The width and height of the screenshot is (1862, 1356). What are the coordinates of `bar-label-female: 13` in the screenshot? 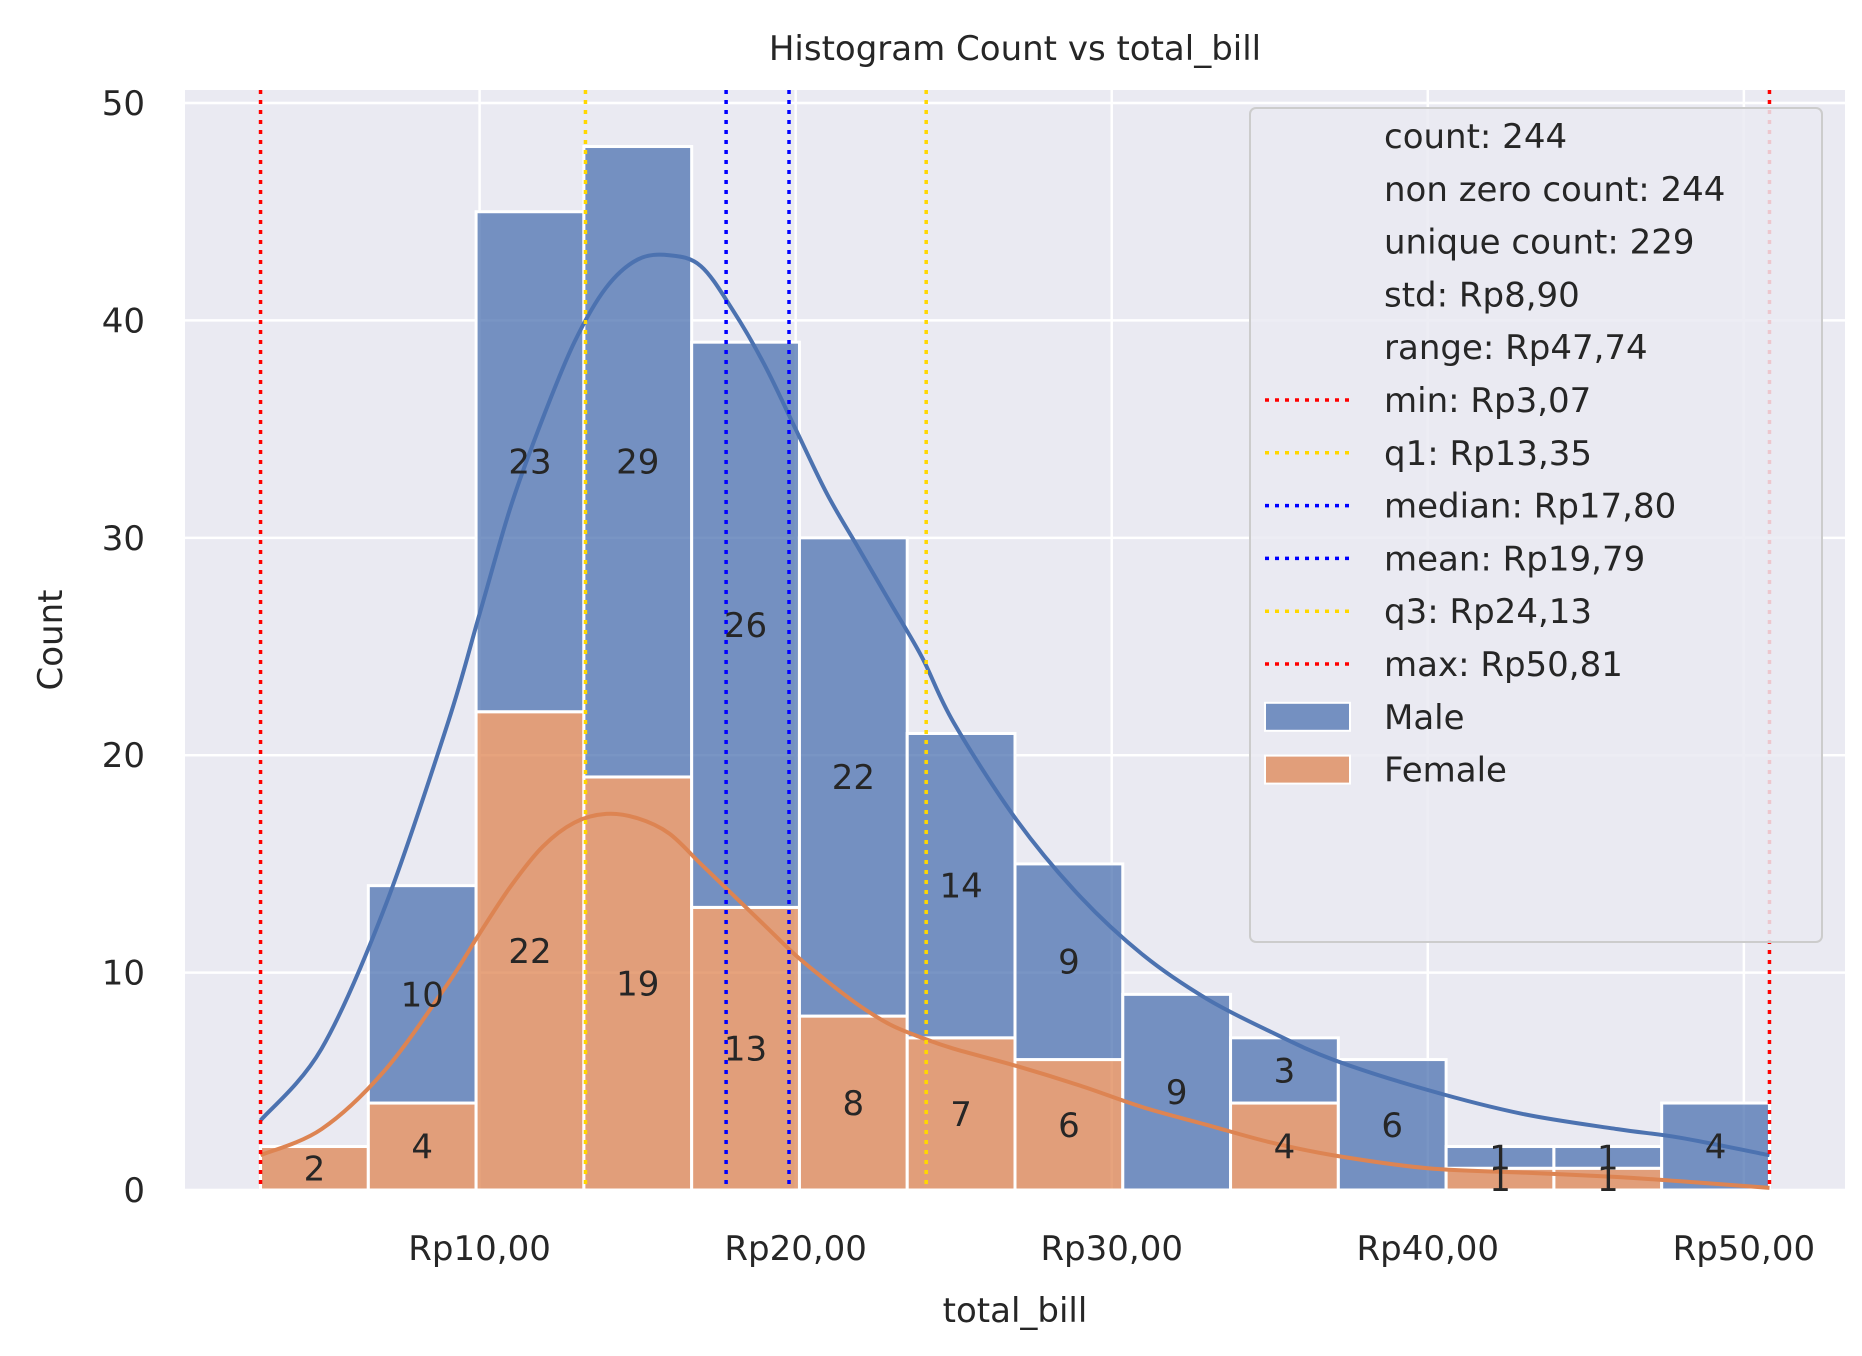 It's located at (745, 1050).